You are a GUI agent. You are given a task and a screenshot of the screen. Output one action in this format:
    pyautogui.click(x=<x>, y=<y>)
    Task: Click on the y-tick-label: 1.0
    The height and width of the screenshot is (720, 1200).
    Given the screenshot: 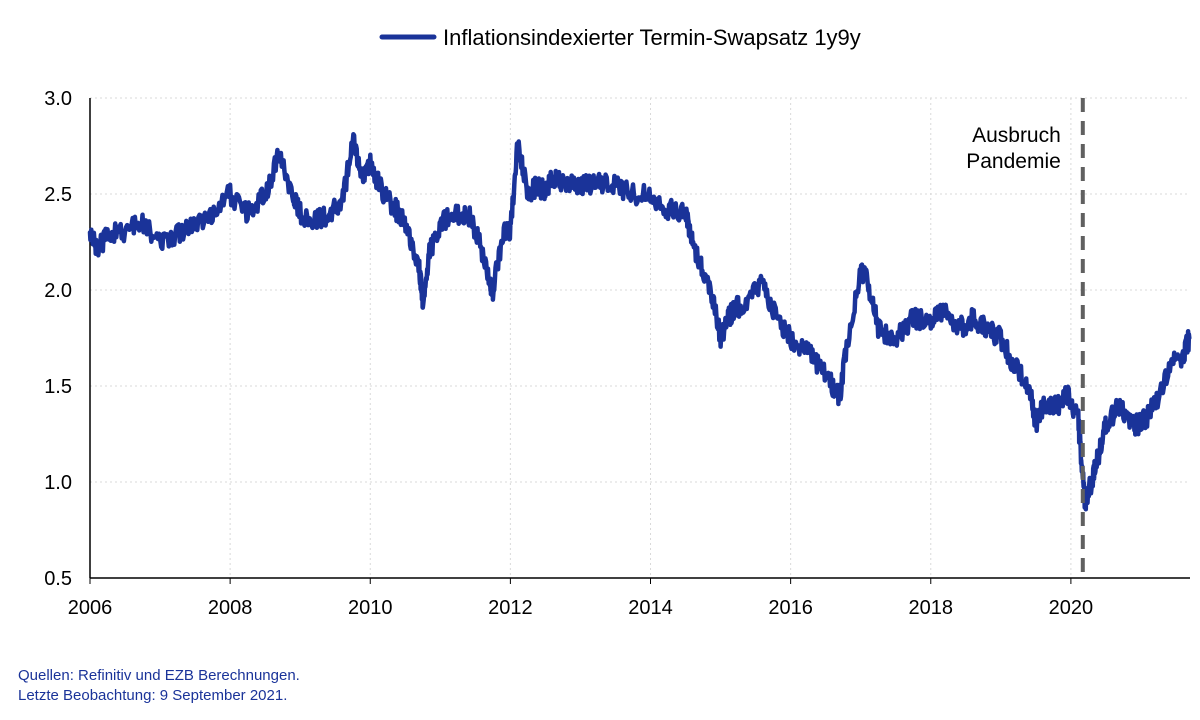 What is the action you would take?
    pyautogui.click(x=58, y=483)
    